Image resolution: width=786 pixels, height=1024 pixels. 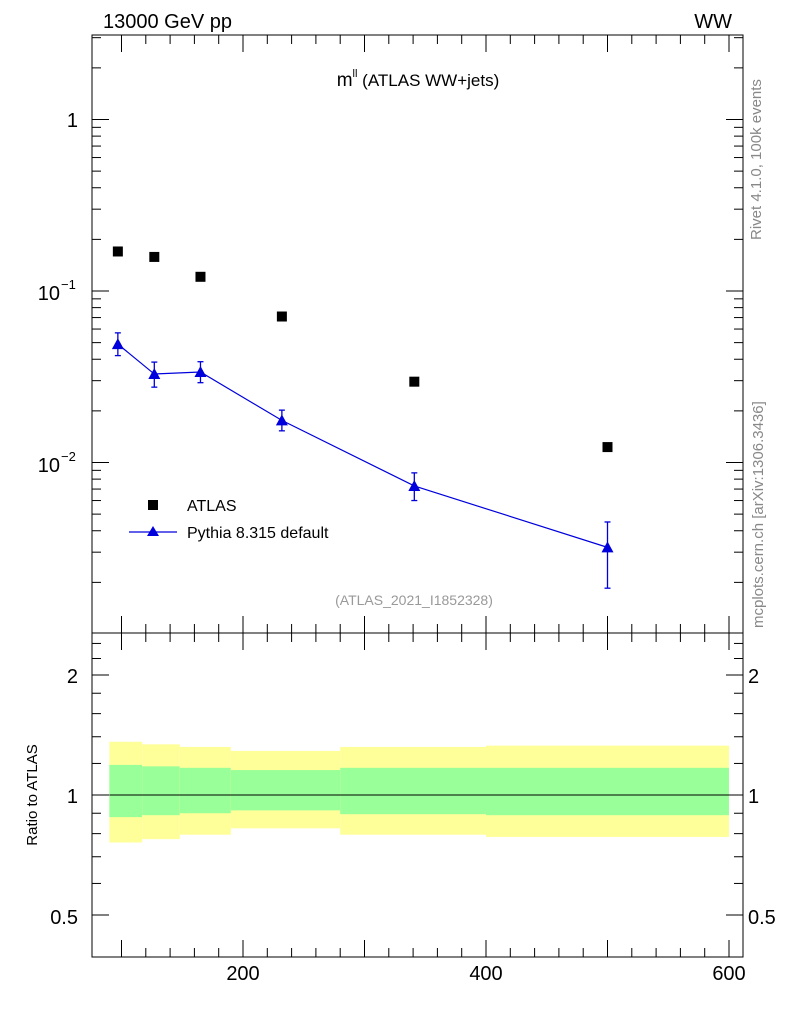 What do you see at coordinates (713, 22) in the screenshot?
I see `process-label: WW` at bounding box center [713, 22].